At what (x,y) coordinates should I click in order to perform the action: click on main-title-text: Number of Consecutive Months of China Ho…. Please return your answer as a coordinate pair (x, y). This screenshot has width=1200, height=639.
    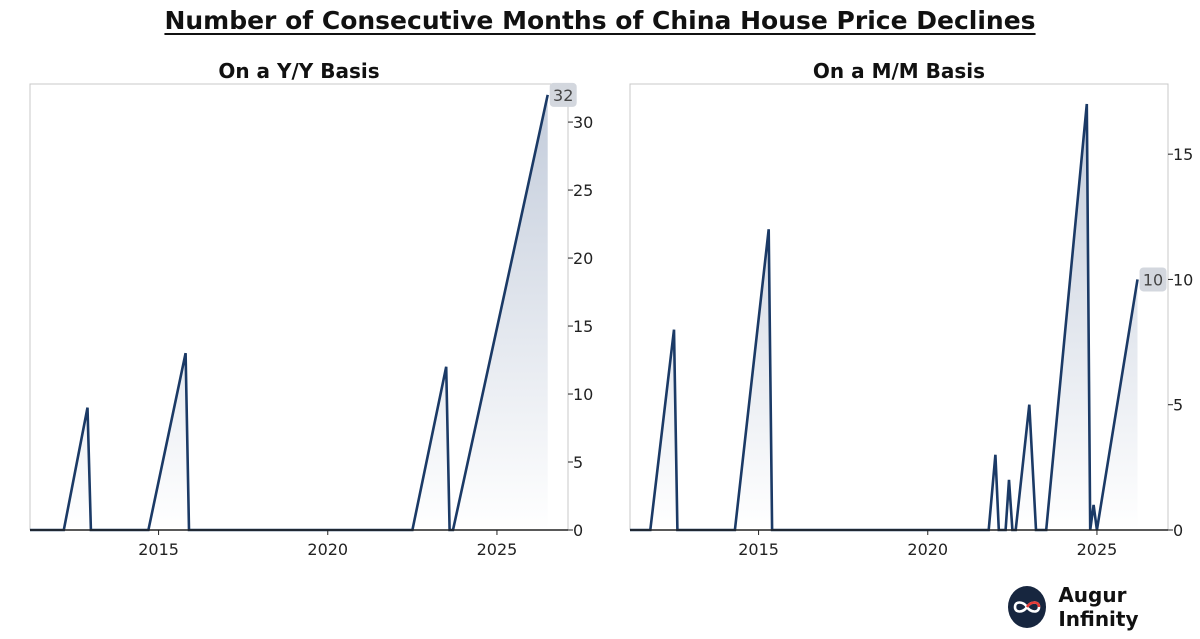
    Looking at the image, I should click on (600, 20).